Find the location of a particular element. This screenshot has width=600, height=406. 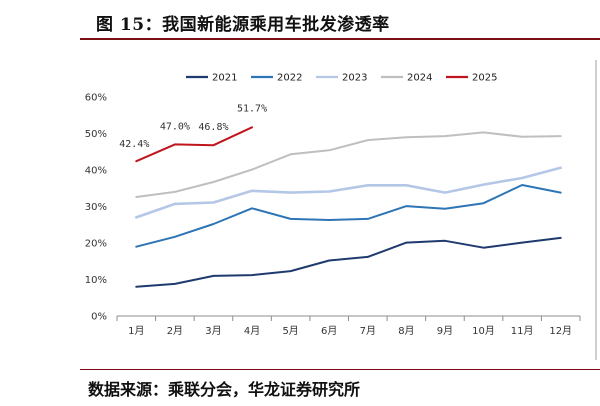

legend-label-2025: 2025 is located at coordinates (484, 78).